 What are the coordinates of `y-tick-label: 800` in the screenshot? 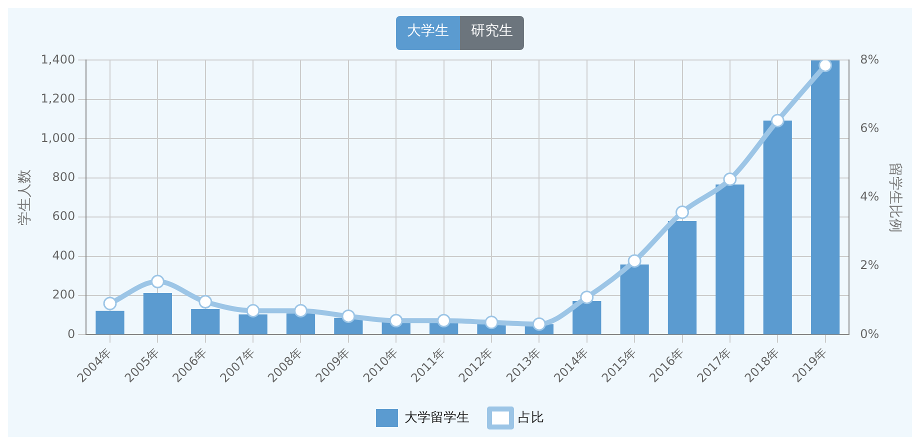 It's located at (64, 177).